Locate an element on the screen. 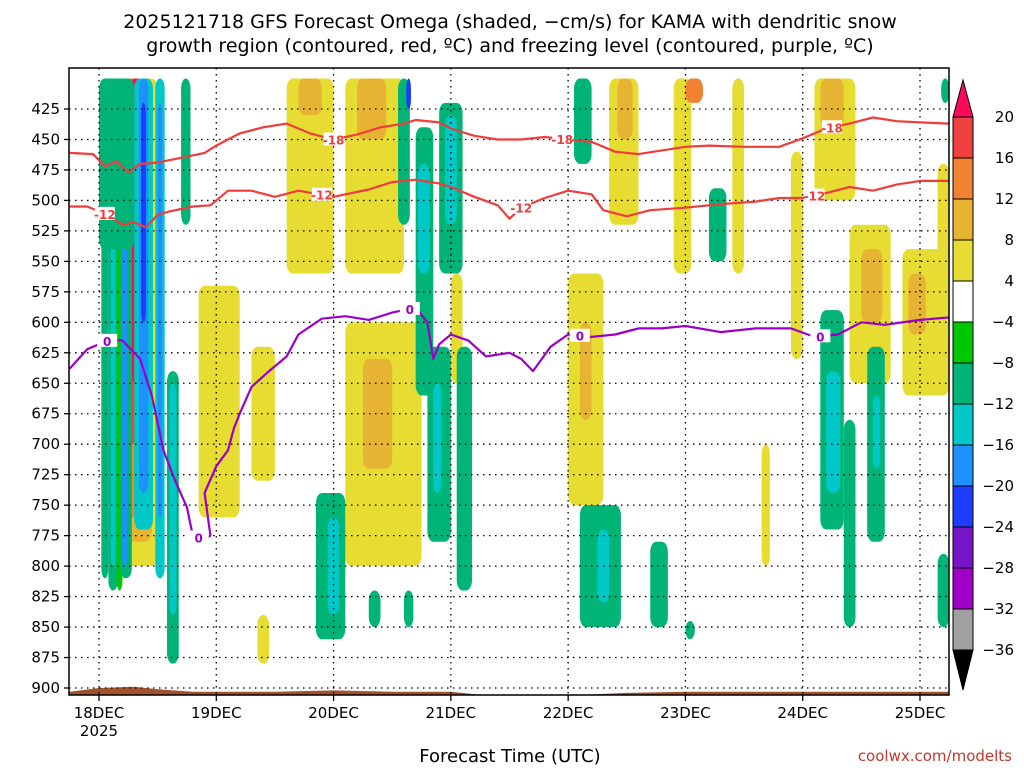 The image size is (1024, 768). isotherm-minus12-label-3: -12 is located at coordinates (815, 197).